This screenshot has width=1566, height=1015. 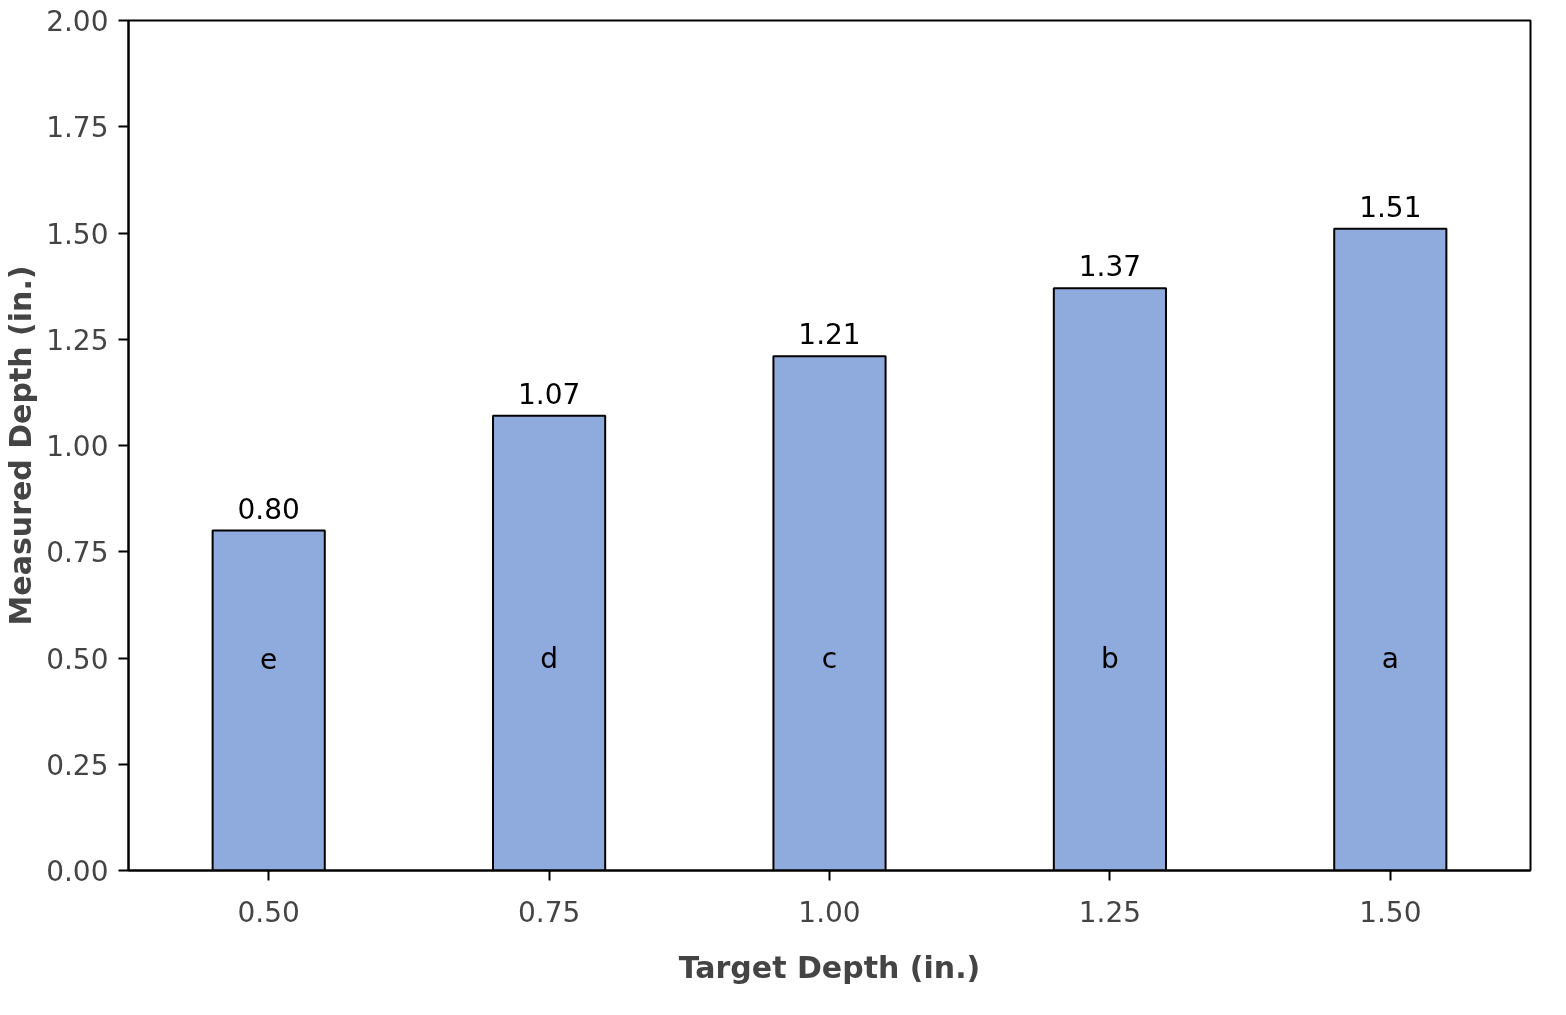 What do you see at coordinates (549, 912) in the screenshot?
I see `x-tick-label: 0.75` at bounding box center [549, 912].